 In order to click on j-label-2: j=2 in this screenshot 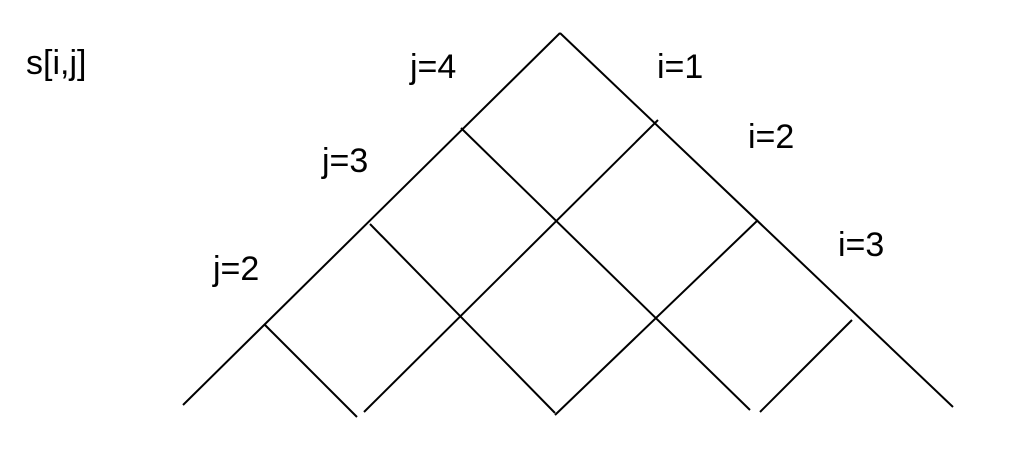, I will do `click(236, 269)`.